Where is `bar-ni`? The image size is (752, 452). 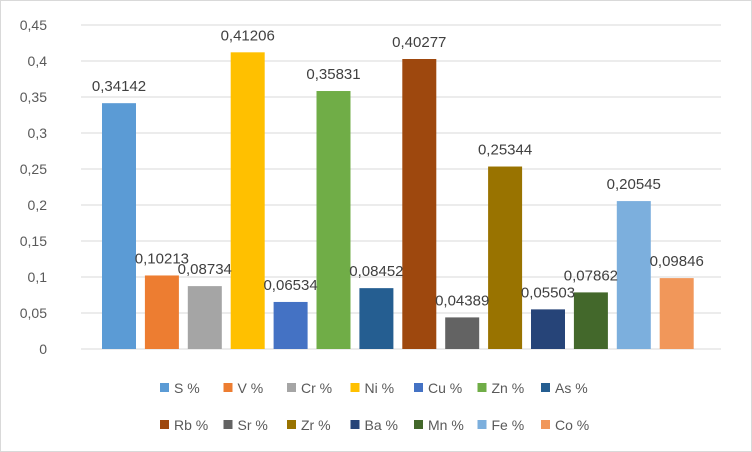
bar-ni is located at coordinates (247, 200).